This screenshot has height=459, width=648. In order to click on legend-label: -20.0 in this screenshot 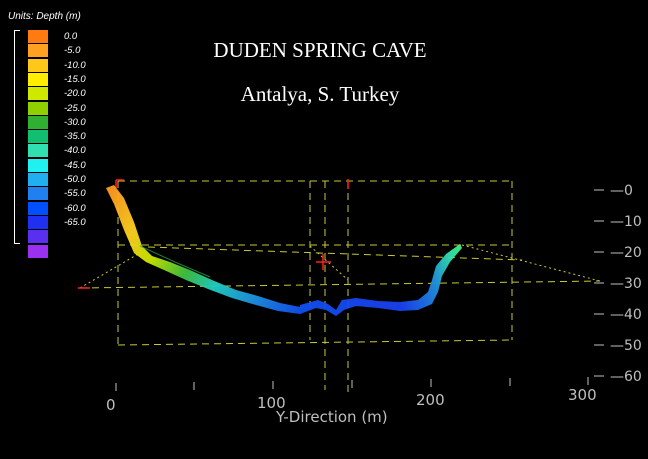, I will do `click(75, 94)`.